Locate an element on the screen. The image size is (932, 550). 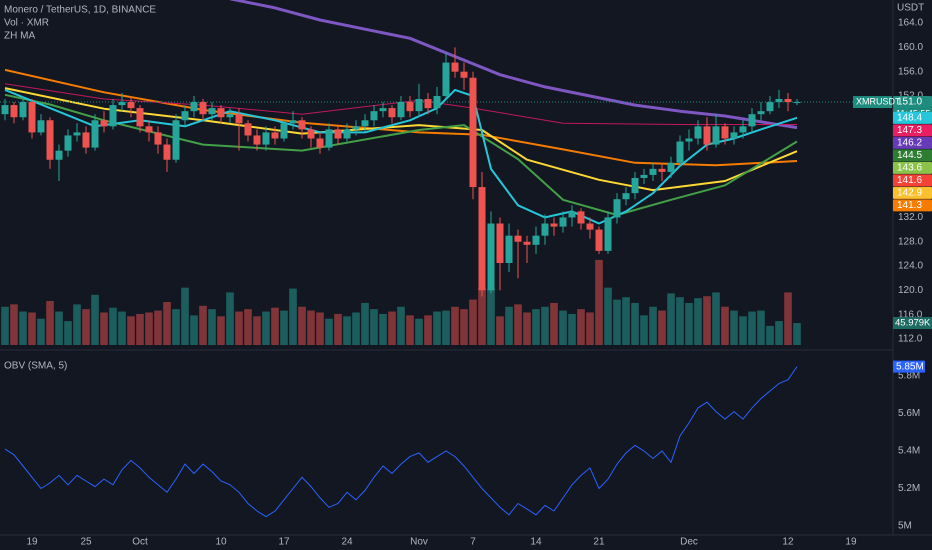
volume-badge is located at coordinates (912, 323).